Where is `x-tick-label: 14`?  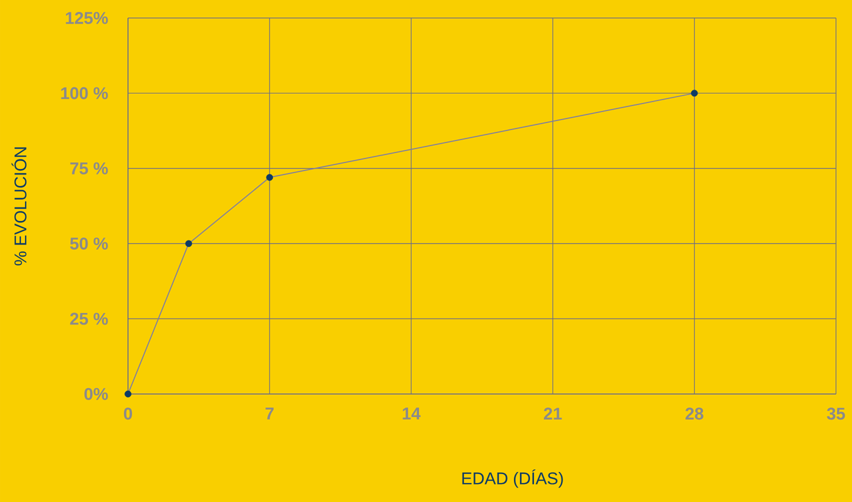 x-tick-label: 14 is located at coordinates (411, 414).